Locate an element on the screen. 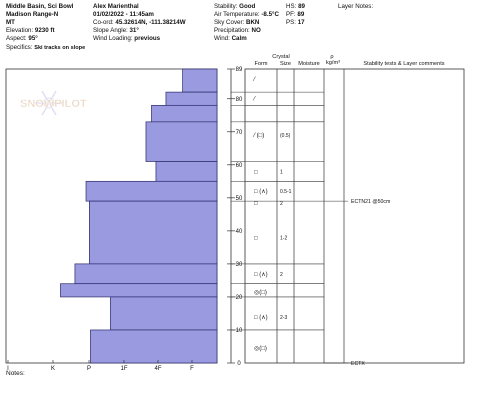 Image resolution: width=480 pixels, height=406 pixels. watermark-text: SNOWPILOT is located at coordinates (53, 104).